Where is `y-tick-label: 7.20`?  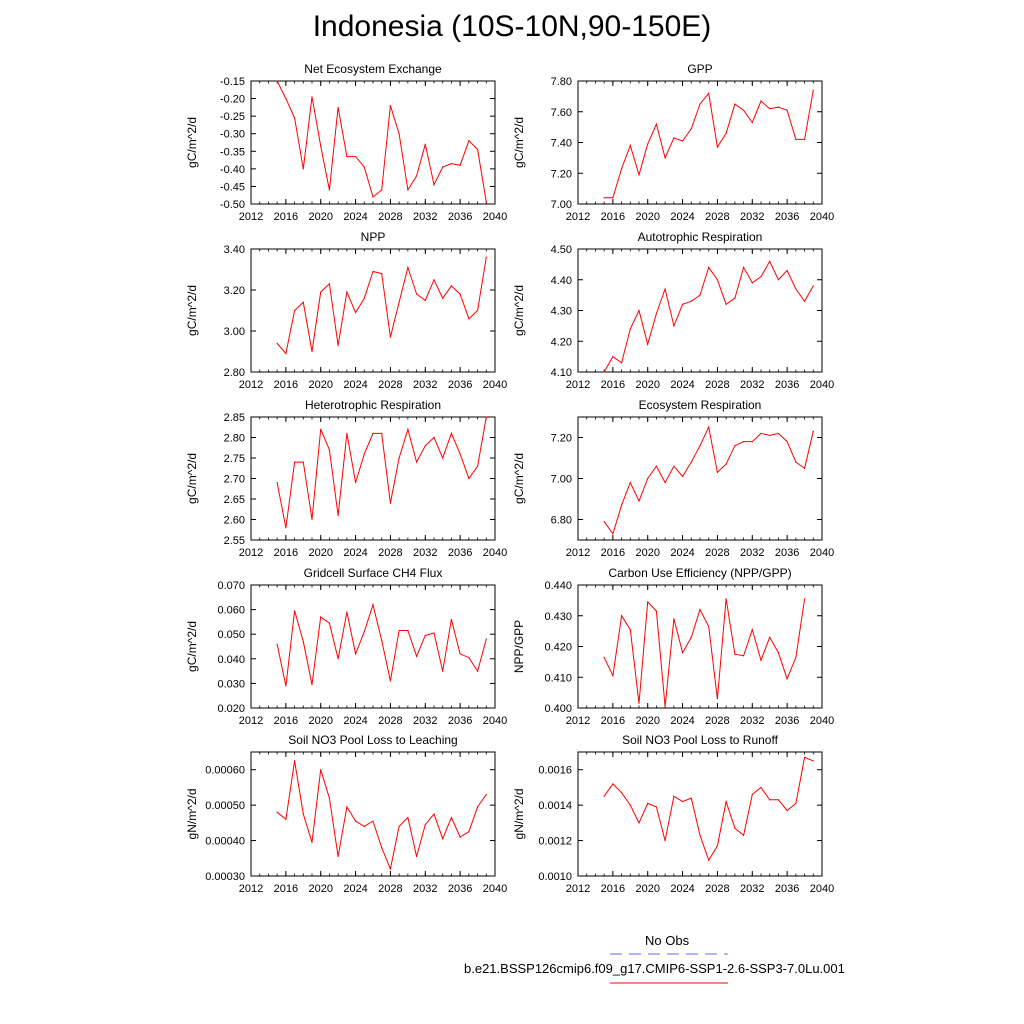 y-tick-label: 7.20 is located at coordinates (561, 439).